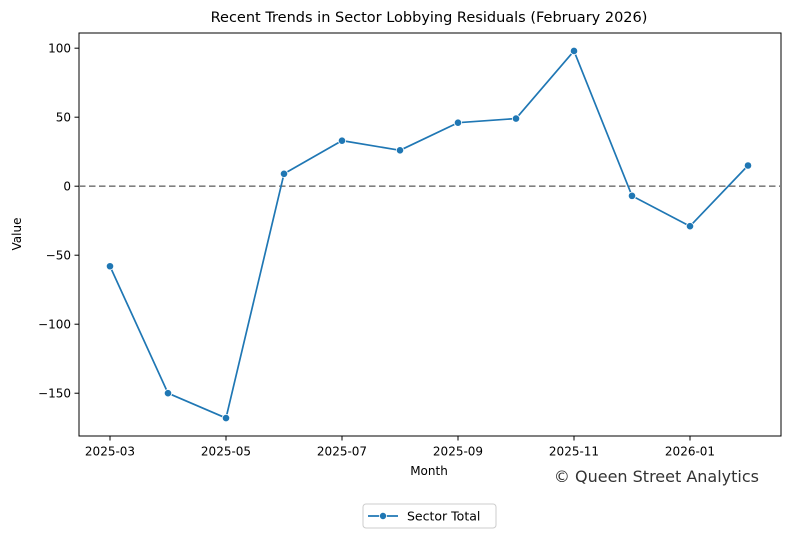 The image size is (796, 539). Describe the element at coordinates (54, 325) in the screenshot. I see `y-tick-label: −100` at that location.